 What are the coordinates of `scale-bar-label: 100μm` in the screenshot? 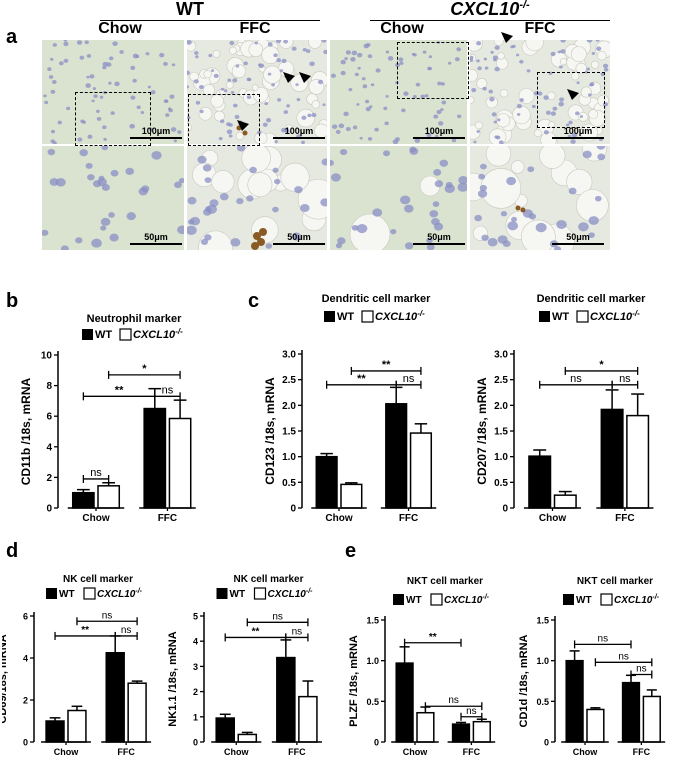 It's located at (578, 131).